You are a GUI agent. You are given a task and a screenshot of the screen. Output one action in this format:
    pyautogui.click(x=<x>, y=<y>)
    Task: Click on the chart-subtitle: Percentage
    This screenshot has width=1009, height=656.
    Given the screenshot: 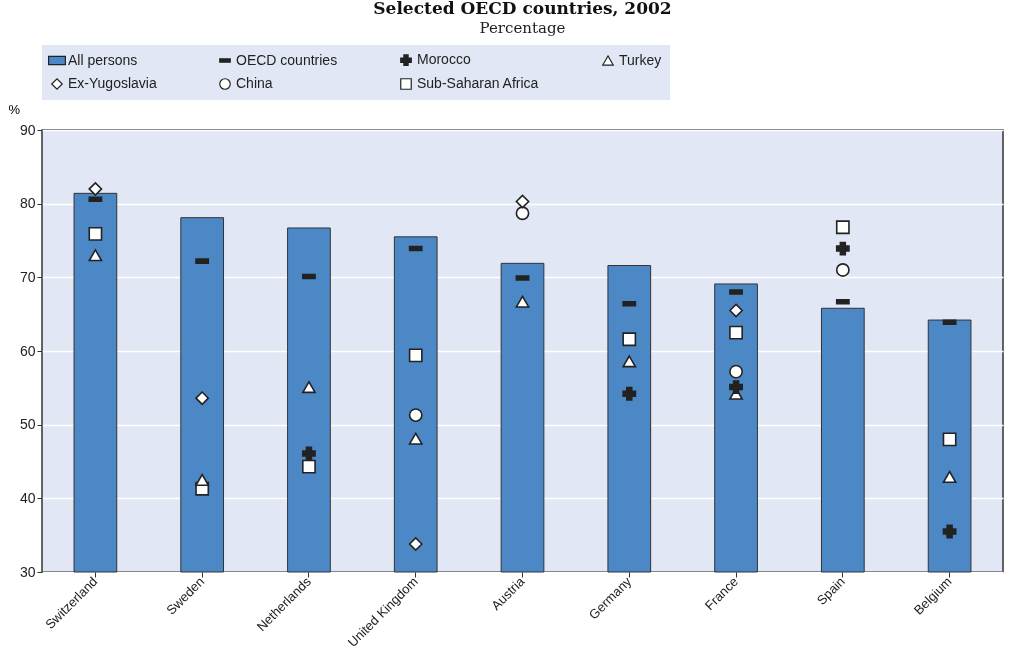 What is the action you would take?
    pyautogui.click(x=522, y=28)
    